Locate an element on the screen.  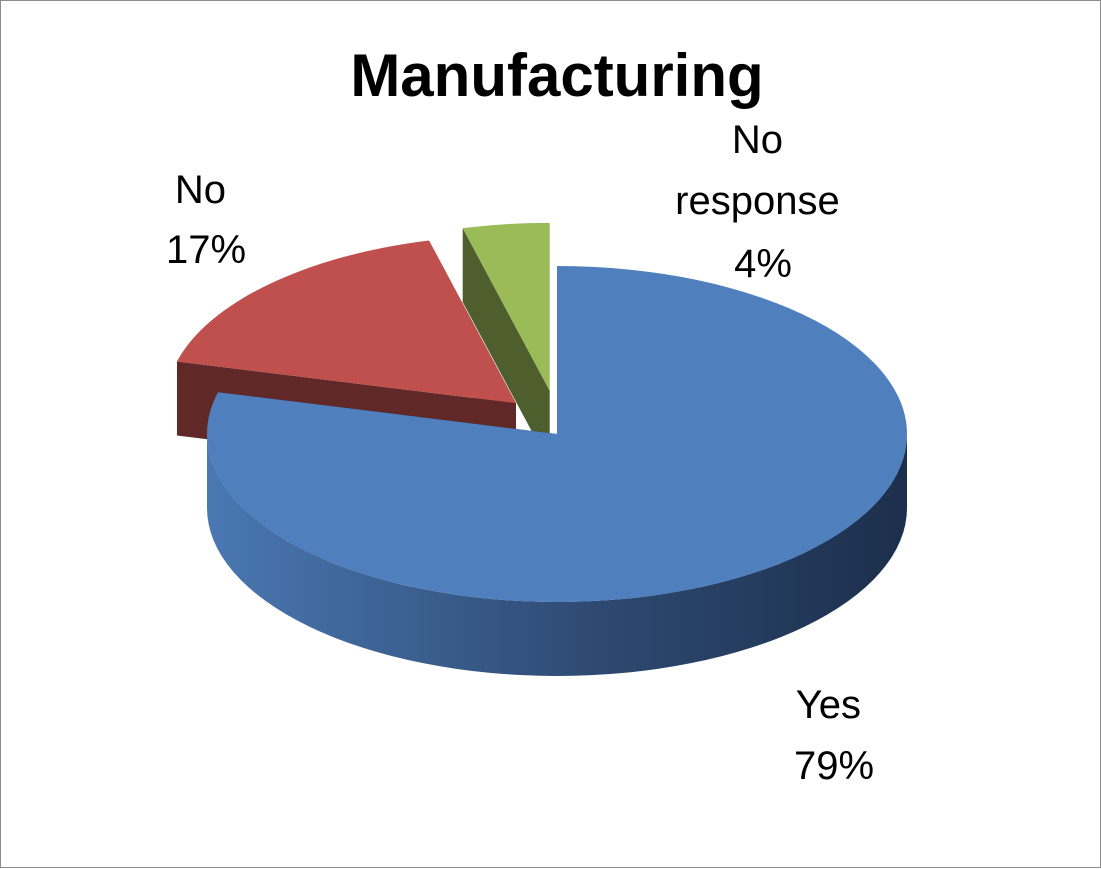
data-label-yes: Yes 79% is located at coordinates (834, 735).